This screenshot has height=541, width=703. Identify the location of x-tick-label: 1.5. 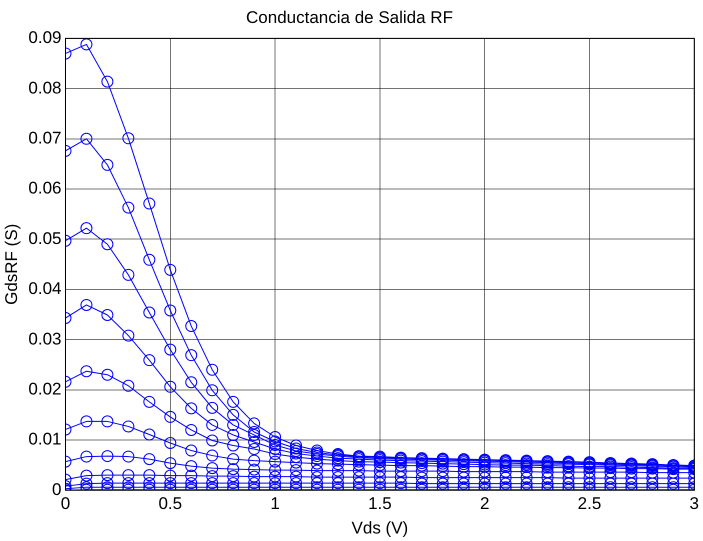
(380, 504).